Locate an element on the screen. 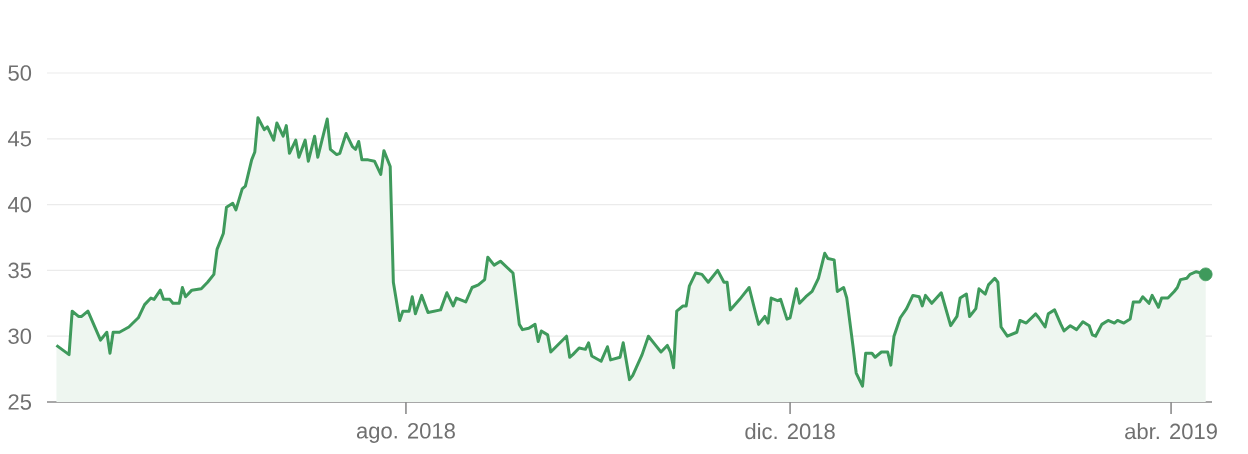  y-tick-label: 40 is located at coordinates (19, 204).